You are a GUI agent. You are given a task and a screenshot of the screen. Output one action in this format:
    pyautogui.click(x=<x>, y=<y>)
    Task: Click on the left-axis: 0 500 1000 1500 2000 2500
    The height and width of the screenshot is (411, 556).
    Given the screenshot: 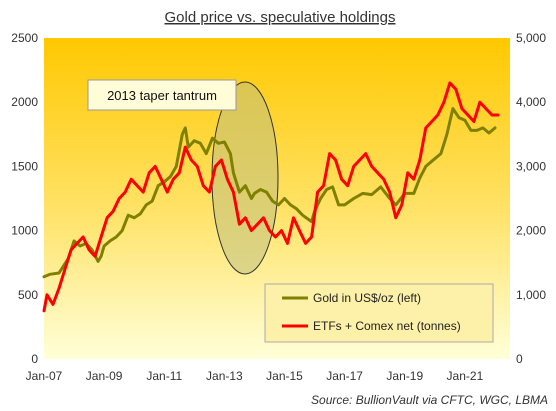 What is the action you would take?
    pyautogui.click(x=24, y=198)
    